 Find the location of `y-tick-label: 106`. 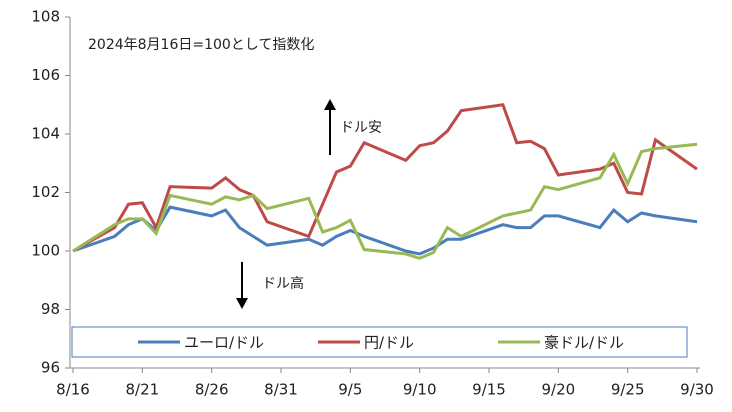

y-tick-label: 106 is located at coordinates (45, 75).